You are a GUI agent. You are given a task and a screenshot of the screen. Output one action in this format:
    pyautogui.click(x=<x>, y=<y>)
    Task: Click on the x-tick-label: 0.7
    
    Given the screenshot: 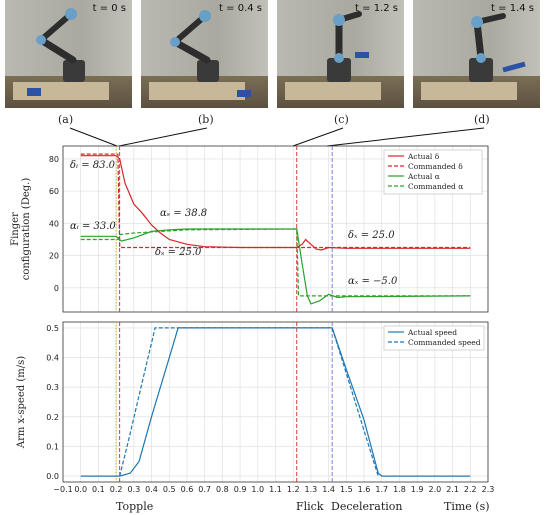 What is the action you would take?
    pyautogui.click(x=204, y=489)
    